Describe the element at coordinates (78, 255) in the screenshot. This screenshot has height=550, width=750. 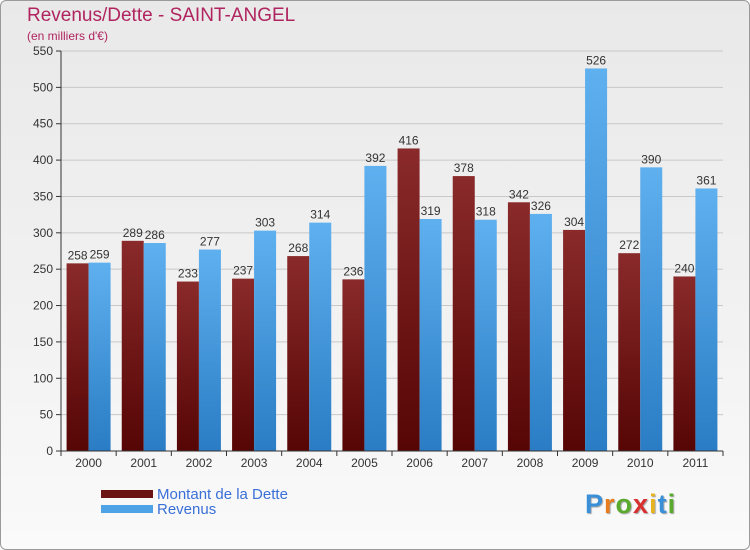
I see `value-label-dette: 258` at that location.